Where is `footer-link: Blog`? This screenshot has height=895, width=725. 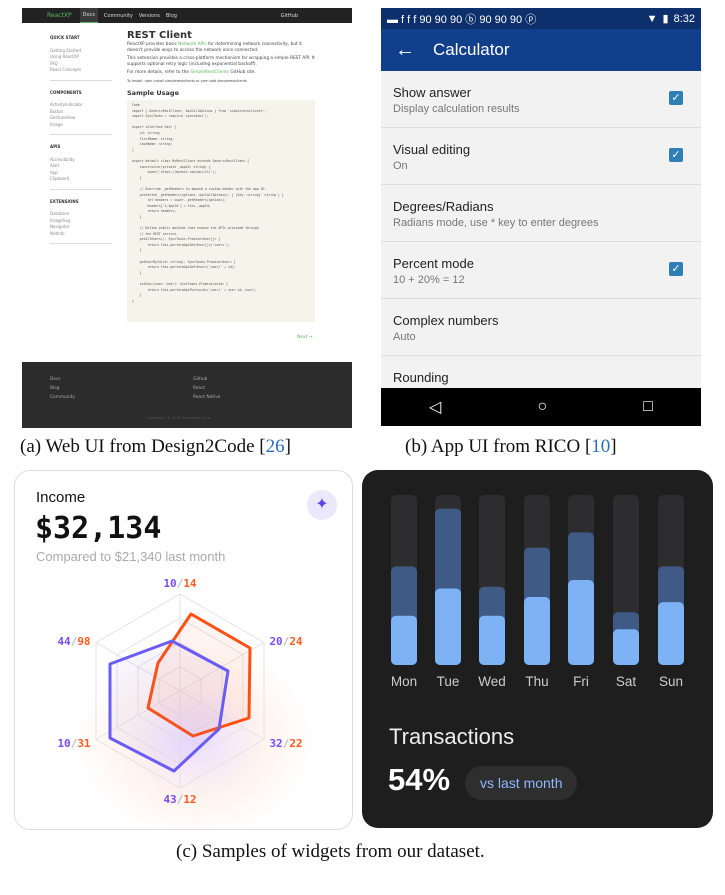
footer-link: Blog is located at coordinates (55, 388).